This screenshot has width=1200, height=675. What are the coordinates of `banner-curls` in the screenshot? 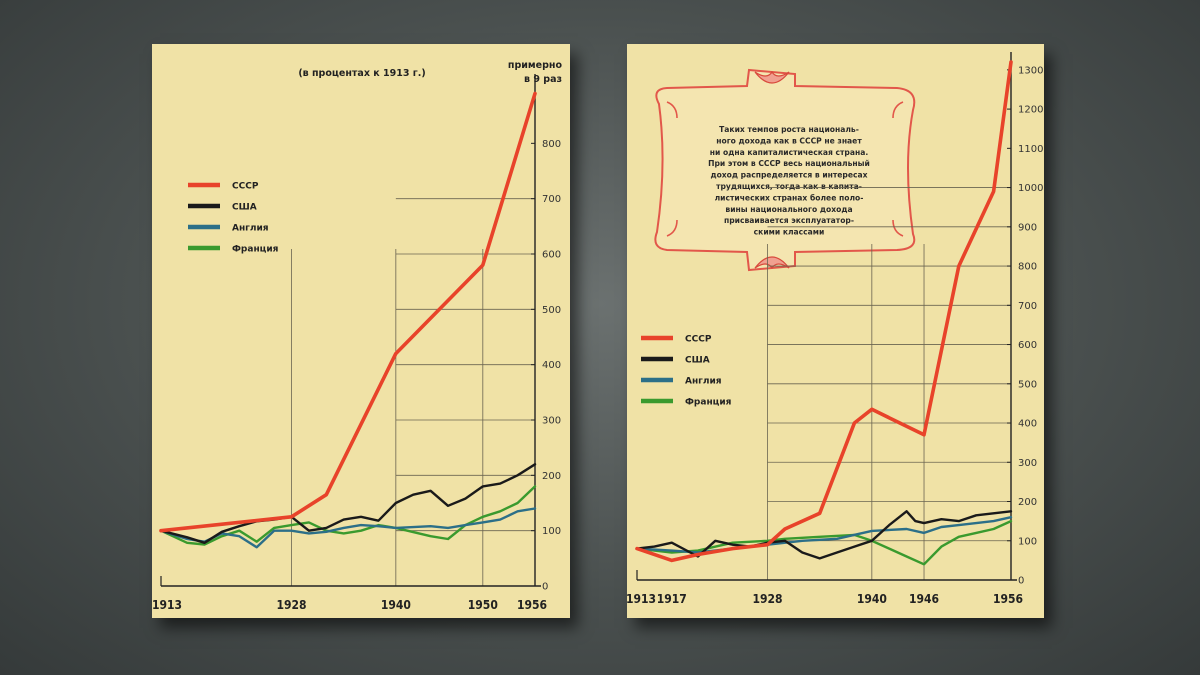 It's located at (785, 169).